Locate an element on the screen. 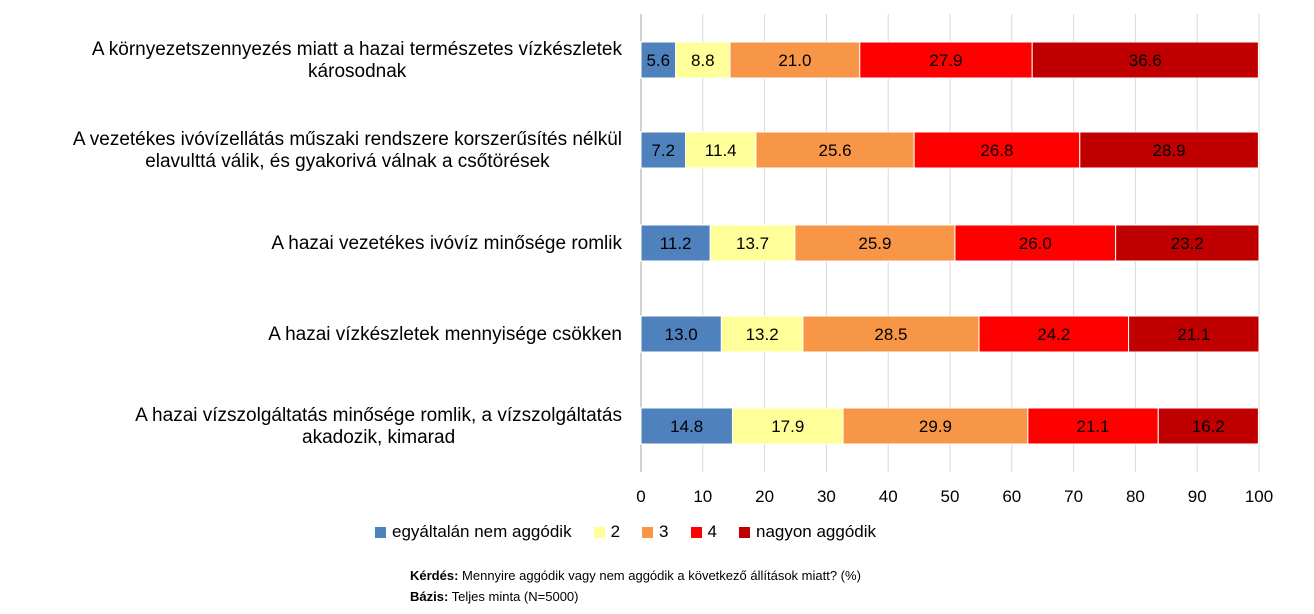  data-label: 25.6 is located at coordinates (835, 150).